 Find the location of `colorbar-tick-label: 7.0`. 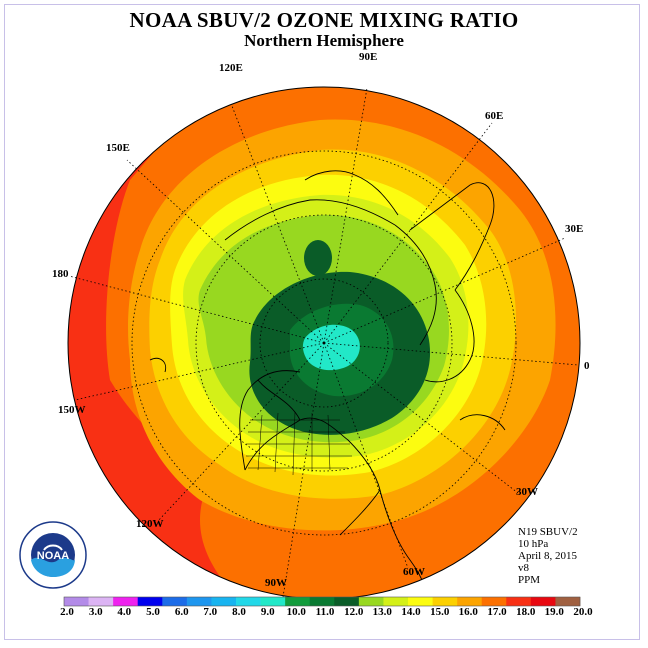

colorbar-tick-label: 7.0 is located at coordinates (210, 612).